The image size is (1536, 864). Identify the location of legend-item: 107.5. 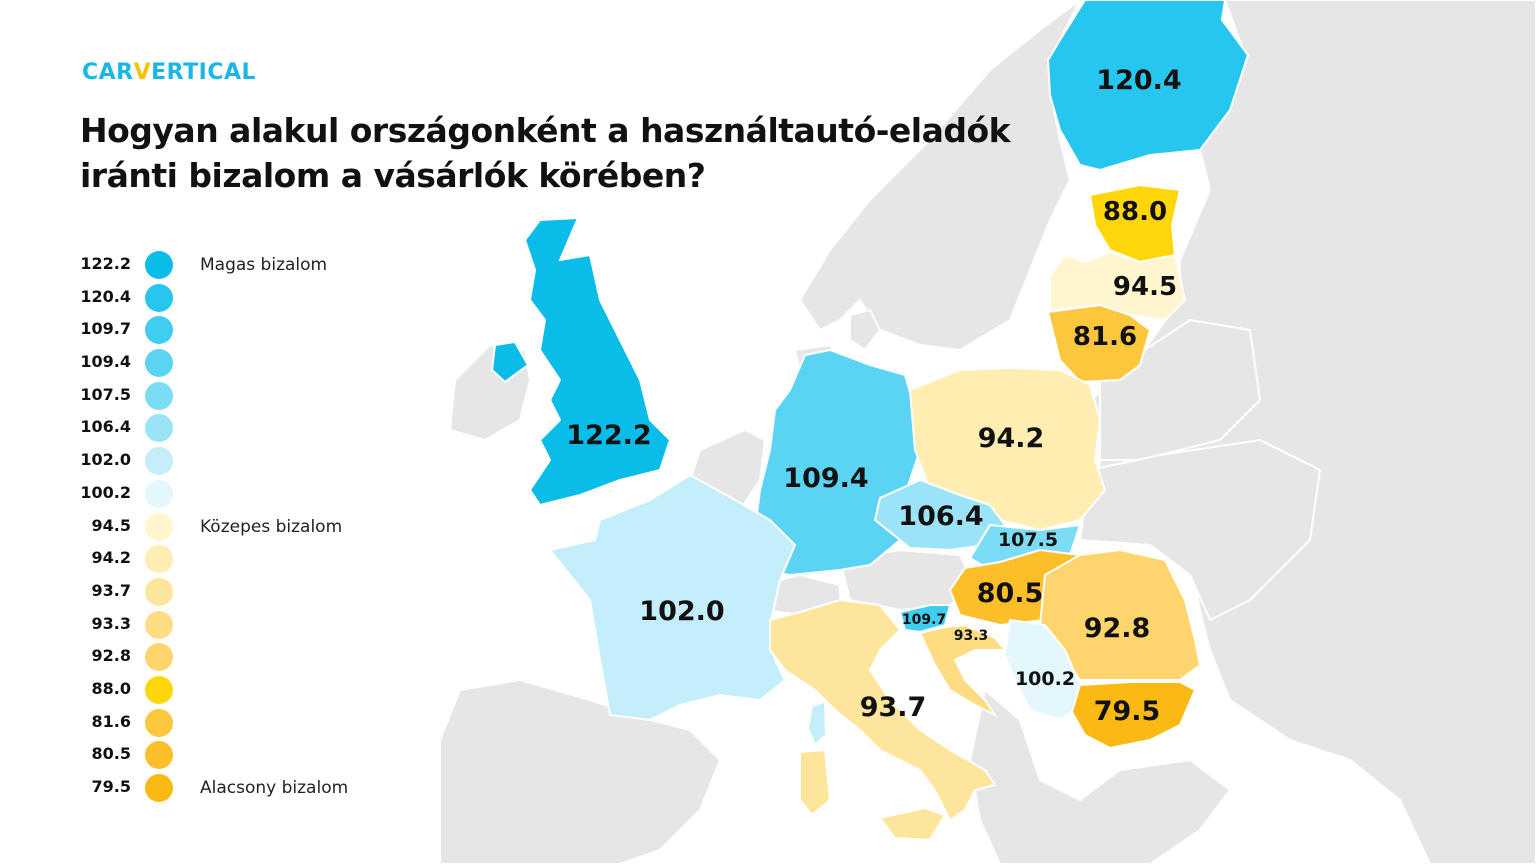
(220, 395).